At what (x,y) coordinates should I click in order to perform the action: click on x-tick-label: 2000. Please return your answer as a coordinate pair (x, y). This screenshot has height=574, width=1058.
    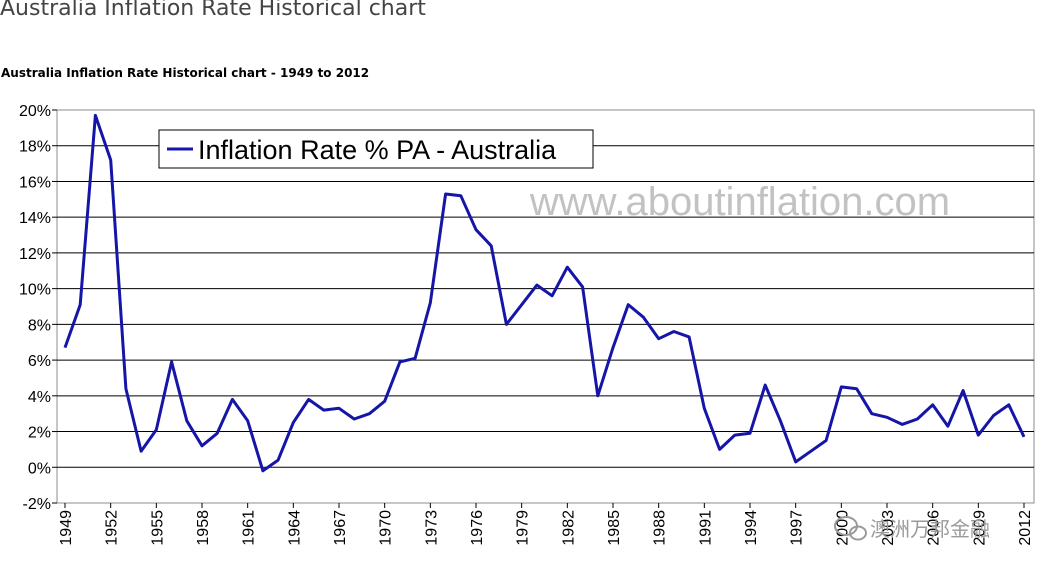
    Looking at the image, I should click on (842, 528).